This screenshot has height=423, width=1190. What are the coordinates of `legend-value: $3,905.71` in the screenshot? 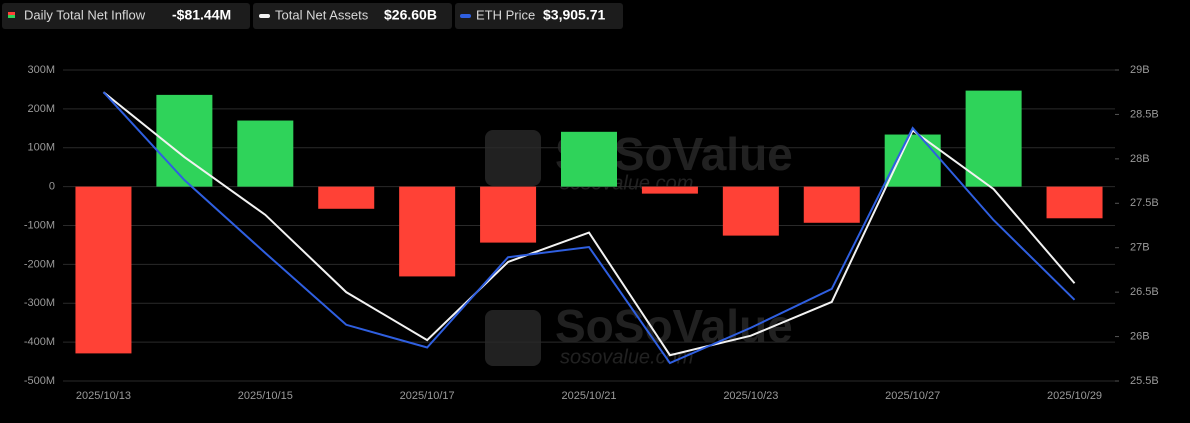 It's located at (574, 15).